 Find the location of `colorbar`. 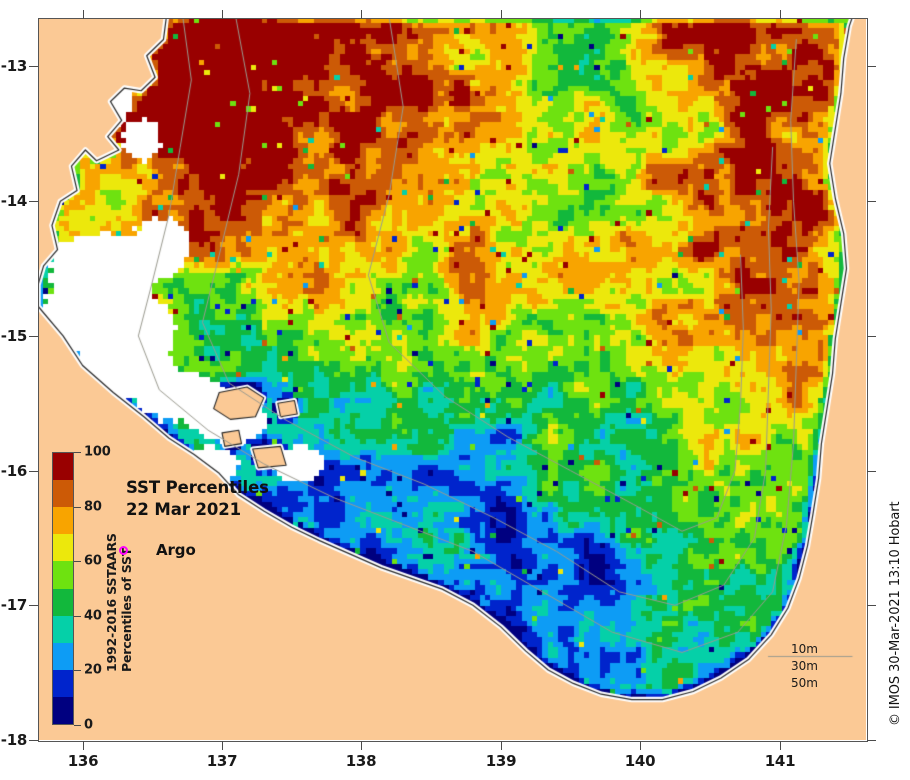

colorbar is located at coordinates (63, 588).